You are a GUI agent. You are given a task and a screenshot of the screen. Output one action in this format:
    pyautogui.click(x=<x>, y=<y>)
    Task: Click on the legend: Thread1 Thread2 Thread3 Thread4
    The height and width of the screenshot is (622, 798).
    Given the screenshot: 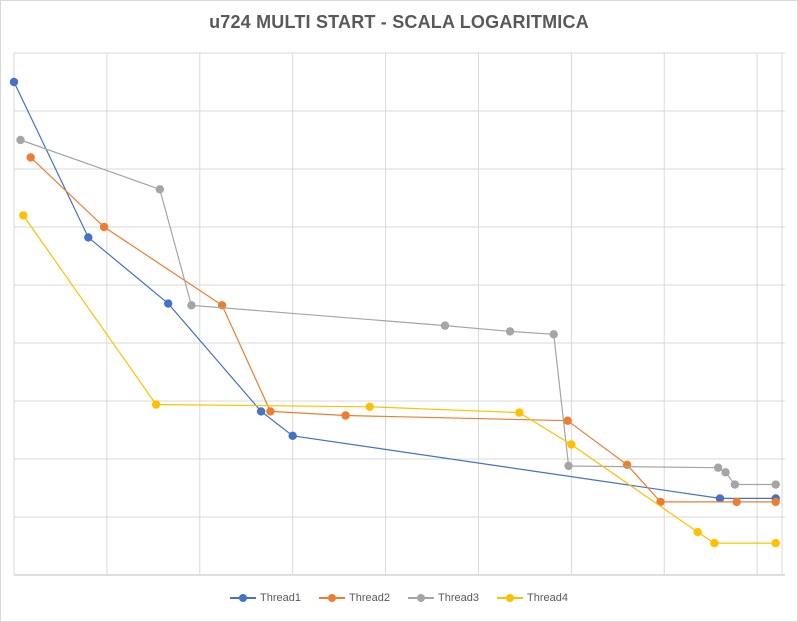 What is the action you would take?
    pyautogui.click(x=399, y=598)
    